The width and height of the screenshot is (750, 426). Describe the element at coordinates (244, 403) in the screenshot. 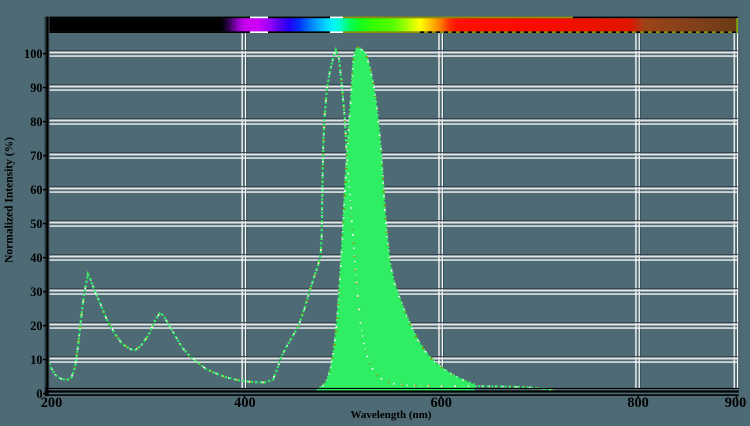

I see `svg-text: 400` at that location.